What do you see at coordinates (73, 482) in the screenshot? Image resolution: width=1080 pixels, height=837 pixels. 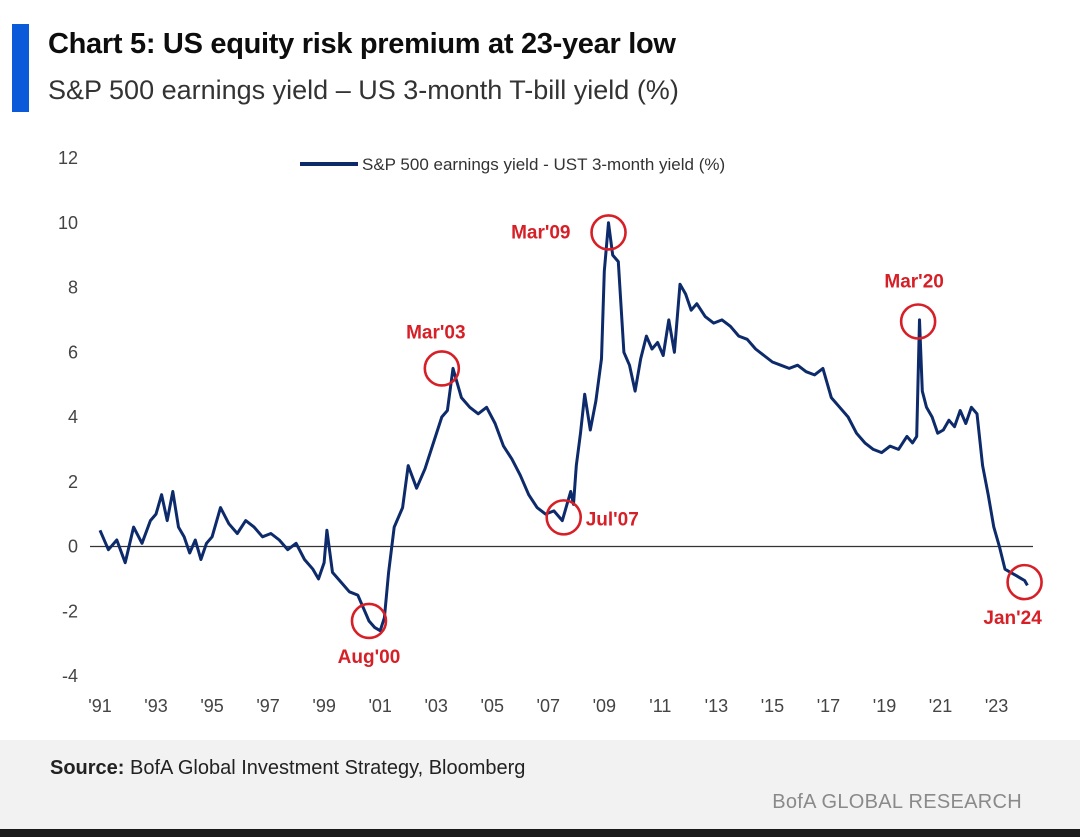 I see `y-tick-label: 2` at bounding box center [73, 482].